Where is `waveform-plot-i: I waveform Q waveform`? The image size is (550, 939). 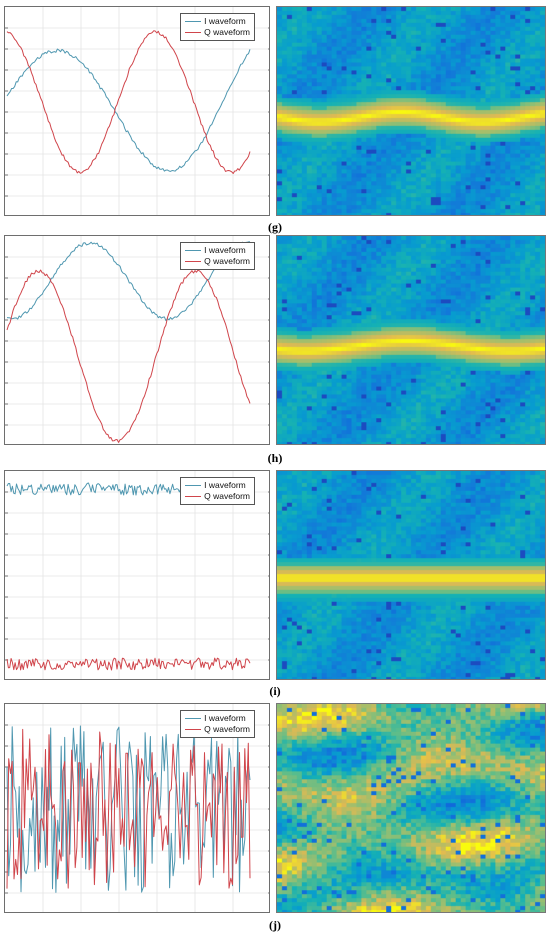
waveform-plot-i: I waveform Q waveform is located at coordinates (137, 575).